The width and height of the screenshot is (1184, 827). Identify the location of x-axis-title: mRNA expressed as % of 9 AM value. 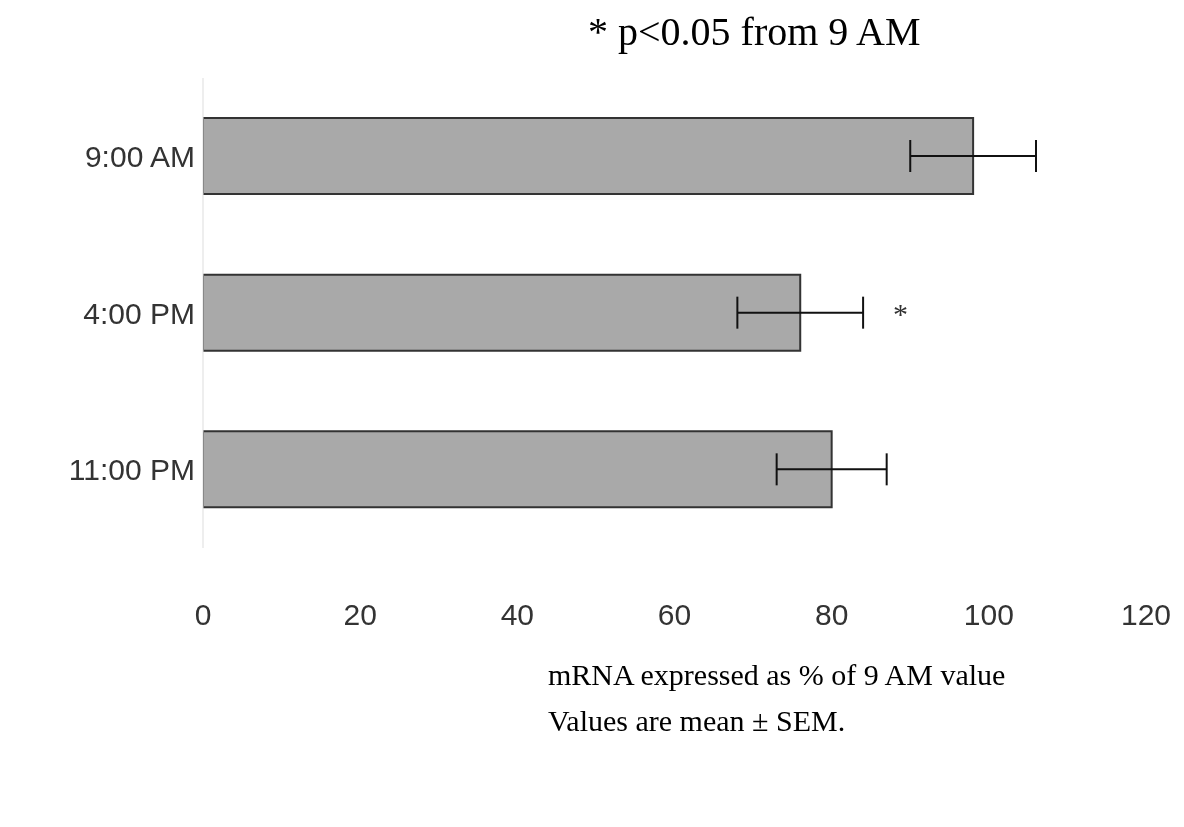
(777, 675).